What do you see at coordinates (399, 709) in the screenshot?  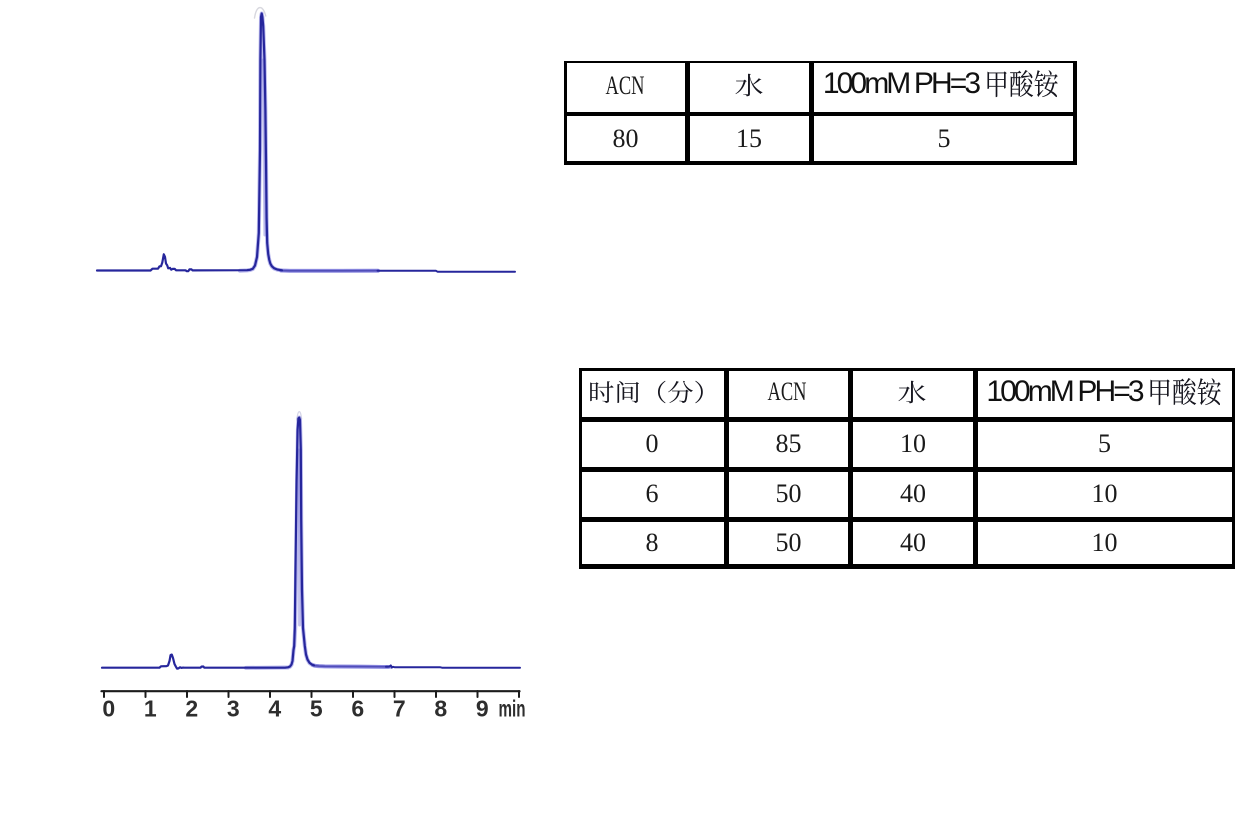 I see `svg-text: 7` at bounding box center [399, 709].